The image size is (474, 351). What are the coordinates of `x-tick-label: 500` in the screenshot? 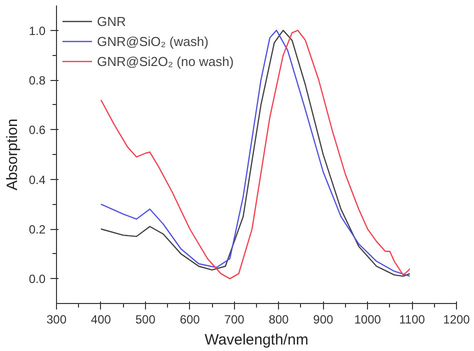 It's located at (145, 319).